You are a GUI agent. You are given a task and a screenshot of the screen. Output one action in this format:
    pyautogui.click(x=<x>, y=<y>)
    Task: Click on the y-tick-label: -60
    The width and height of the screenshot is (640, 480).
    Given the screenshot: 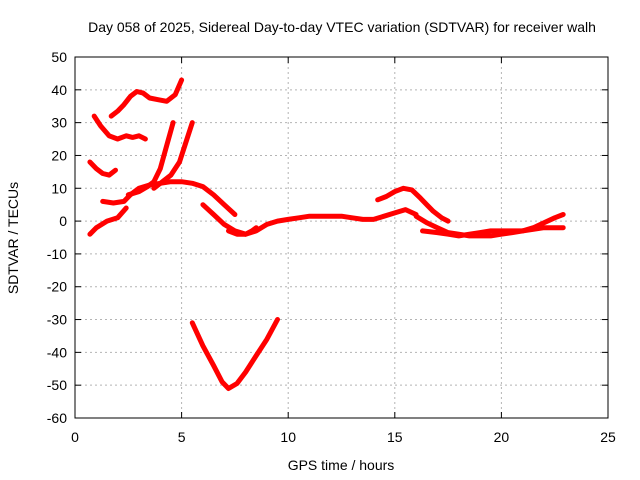 What is the action you would take?
    pyautogui.click(x=57, y=418)
    